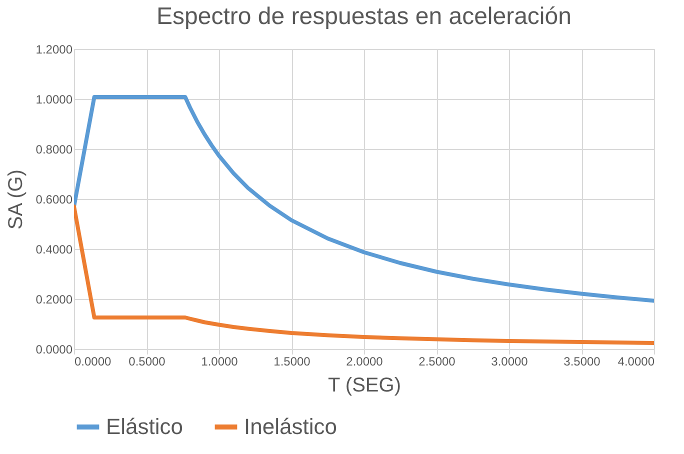 Image resolution: width=684 pixels, height=454 pixels. Describe the element at coordinates (54, 99) in the screenshot. I see `y-tick-label: 1.0000` at that location.